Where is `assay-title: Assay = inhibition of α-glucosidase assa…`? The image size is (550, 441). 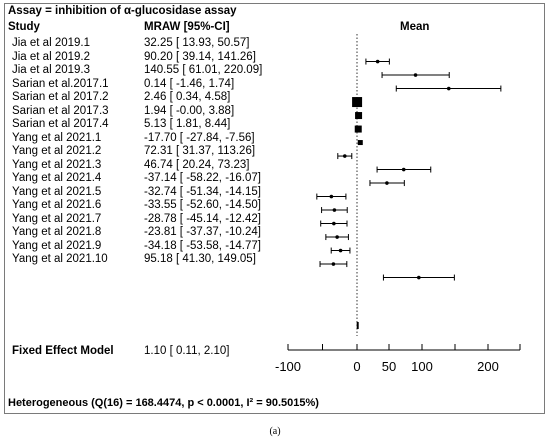
assay-title: Assay = inhibition of α-glucosidase assa… is located at coordinates (122, 11).